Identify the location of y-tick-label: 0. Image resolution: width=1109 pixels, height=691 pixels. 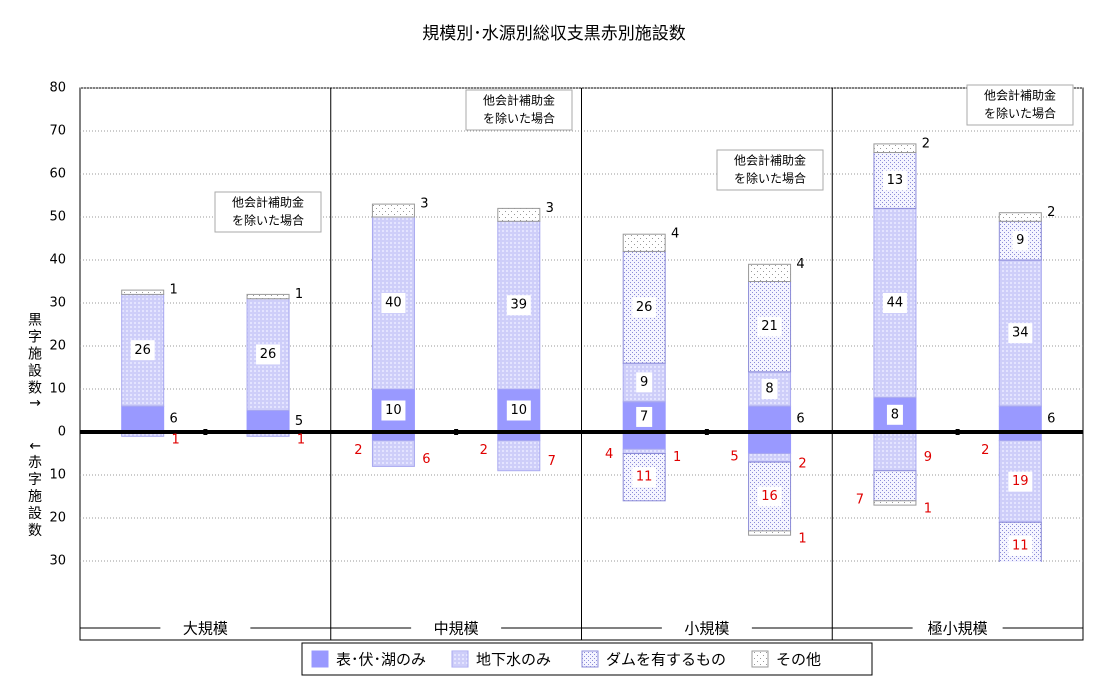
(62, 432).